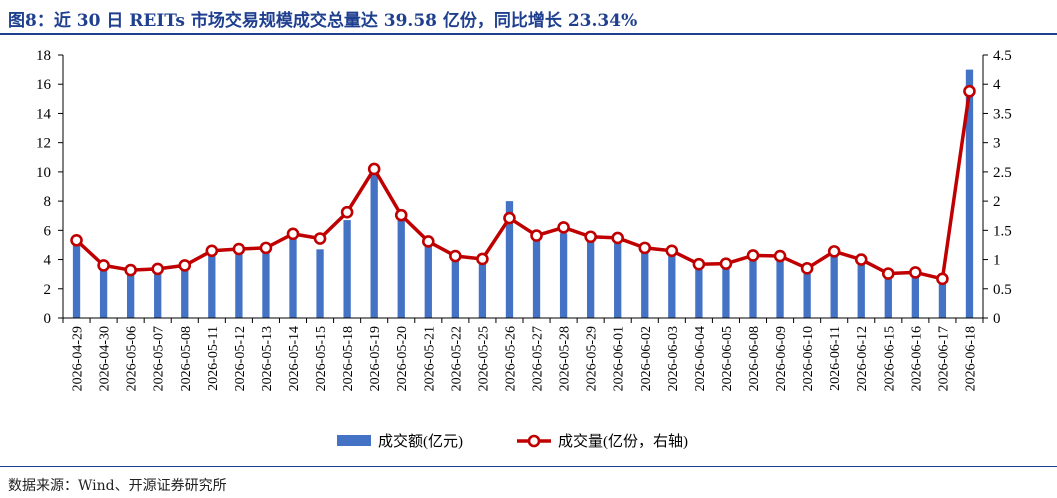  What do you see at coordinates (1002, 290) in the screenshot?
I see `y-right-tick-label: 0.5` at bounding box center [1002, 290].